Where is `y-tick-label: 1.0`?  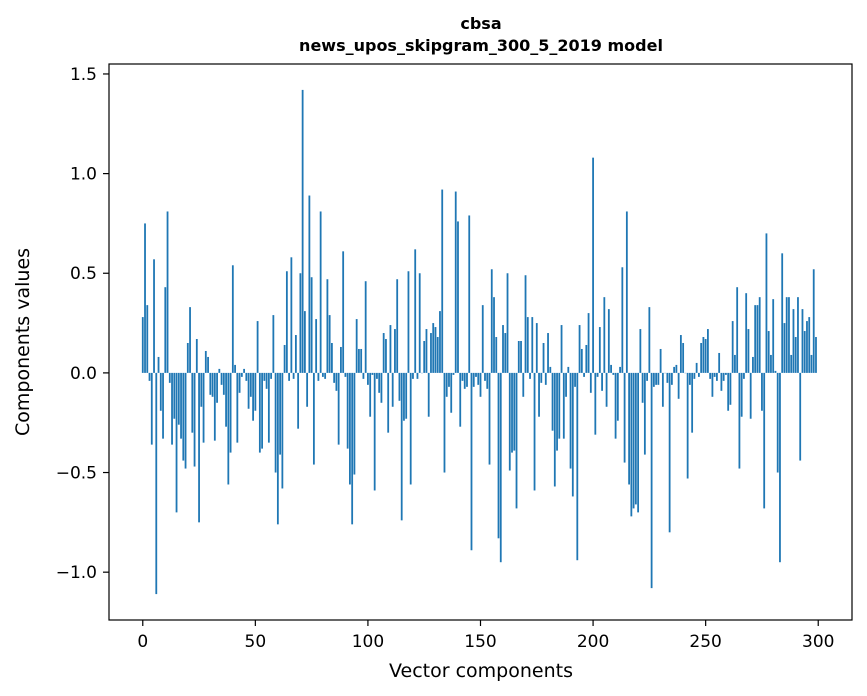 y-tick-label: 1.0 is located at coordinates (83, 175).